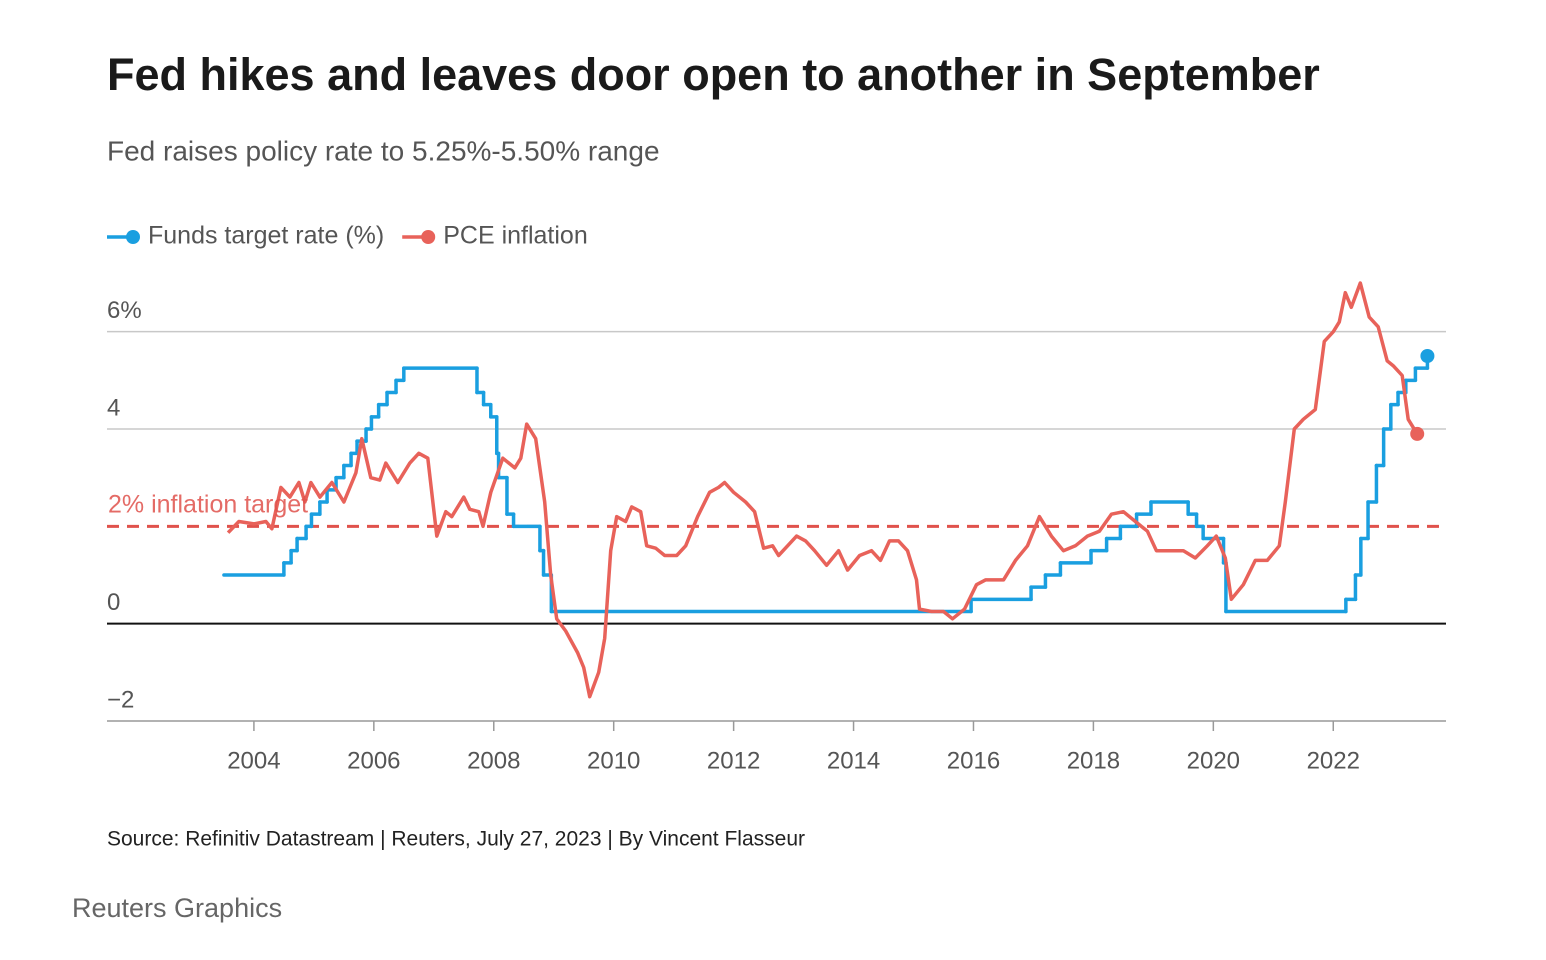  Describe the element at coordinates (208, 505) in the screenshot. I see `target-label: 2% inflation target` at that location.